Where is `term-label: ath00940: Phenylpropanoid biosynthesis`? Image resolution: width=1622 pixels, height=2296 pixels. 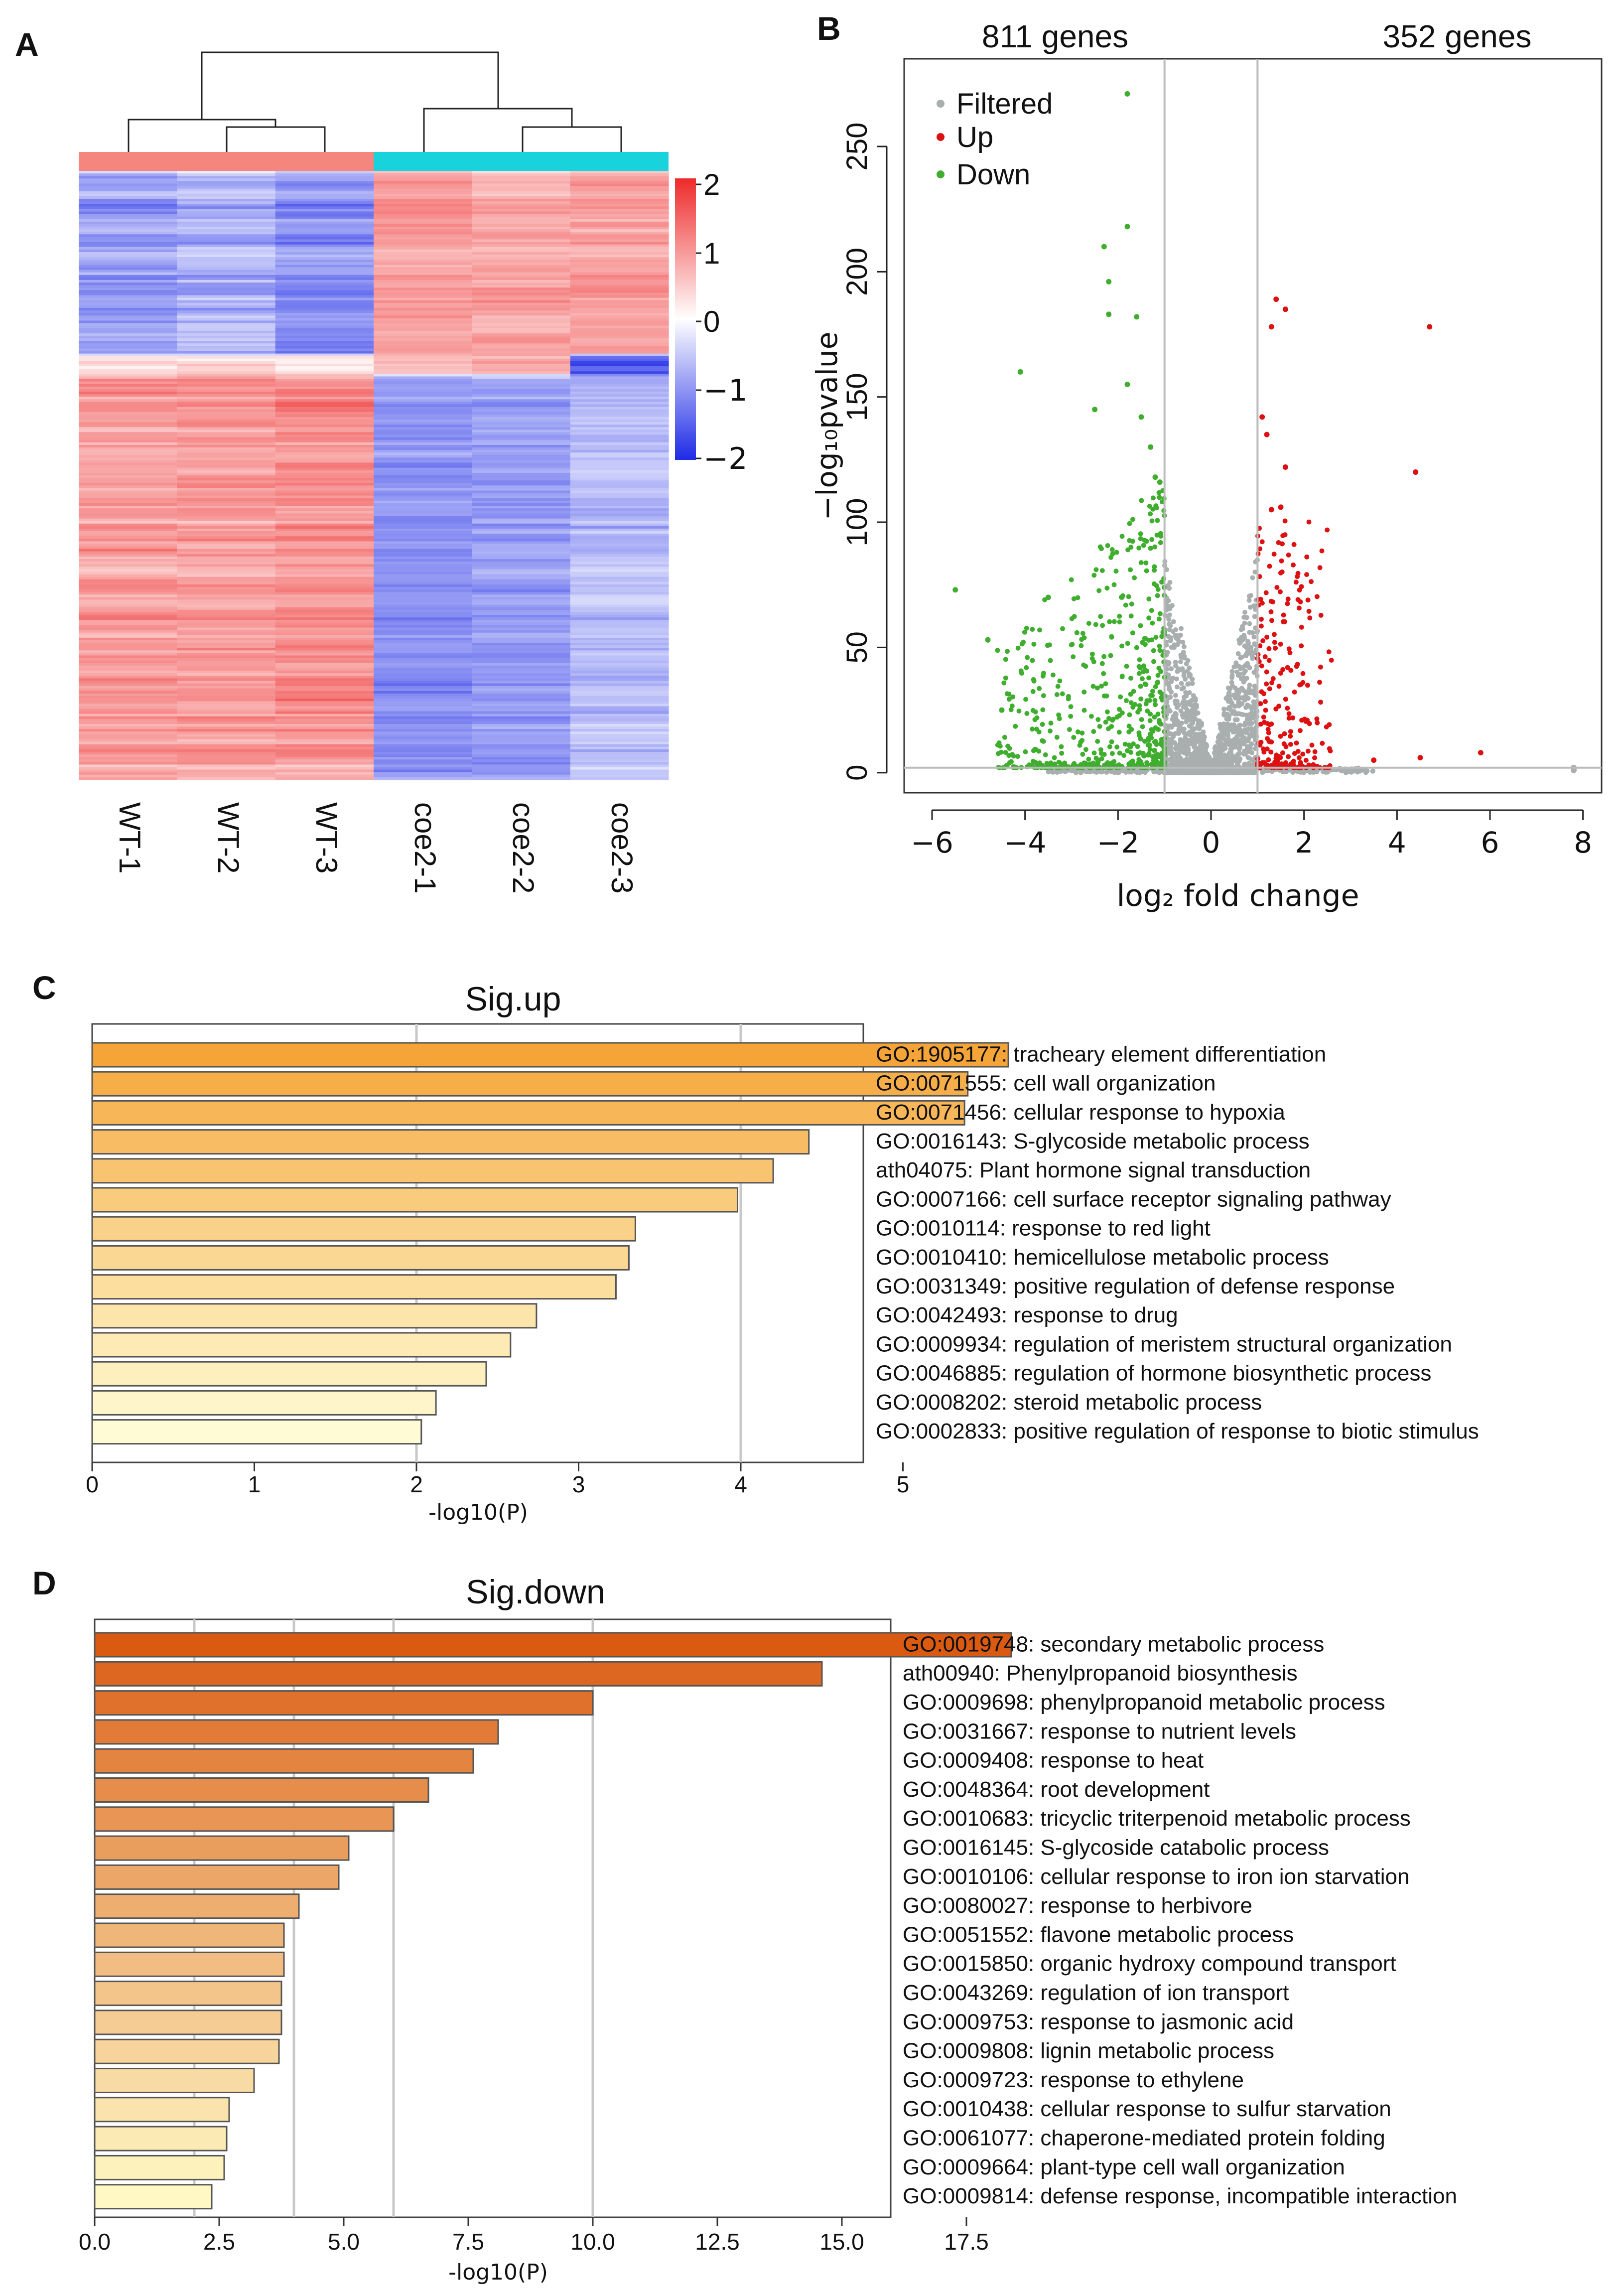 term-label: ath00940: Phenylpropanoid biosynthesis is located at coordinates (1100, 1673).